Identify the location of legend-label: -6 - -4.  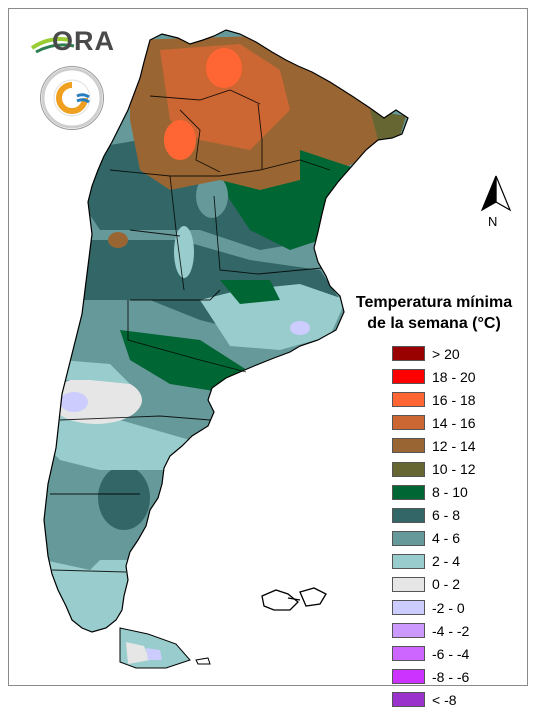
(451, 653).